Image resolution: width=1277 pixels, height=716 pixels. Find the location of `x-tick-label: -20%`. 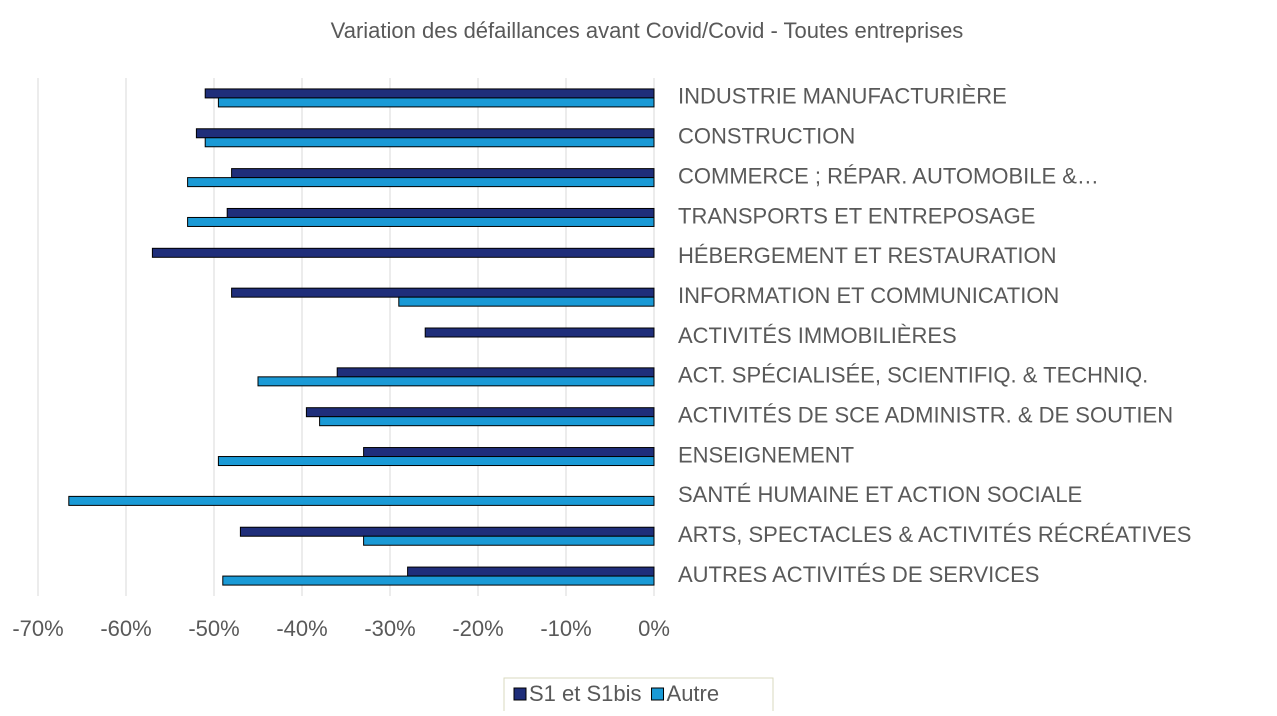

x-tick-label: -20% is located at coordinates (477, 628).